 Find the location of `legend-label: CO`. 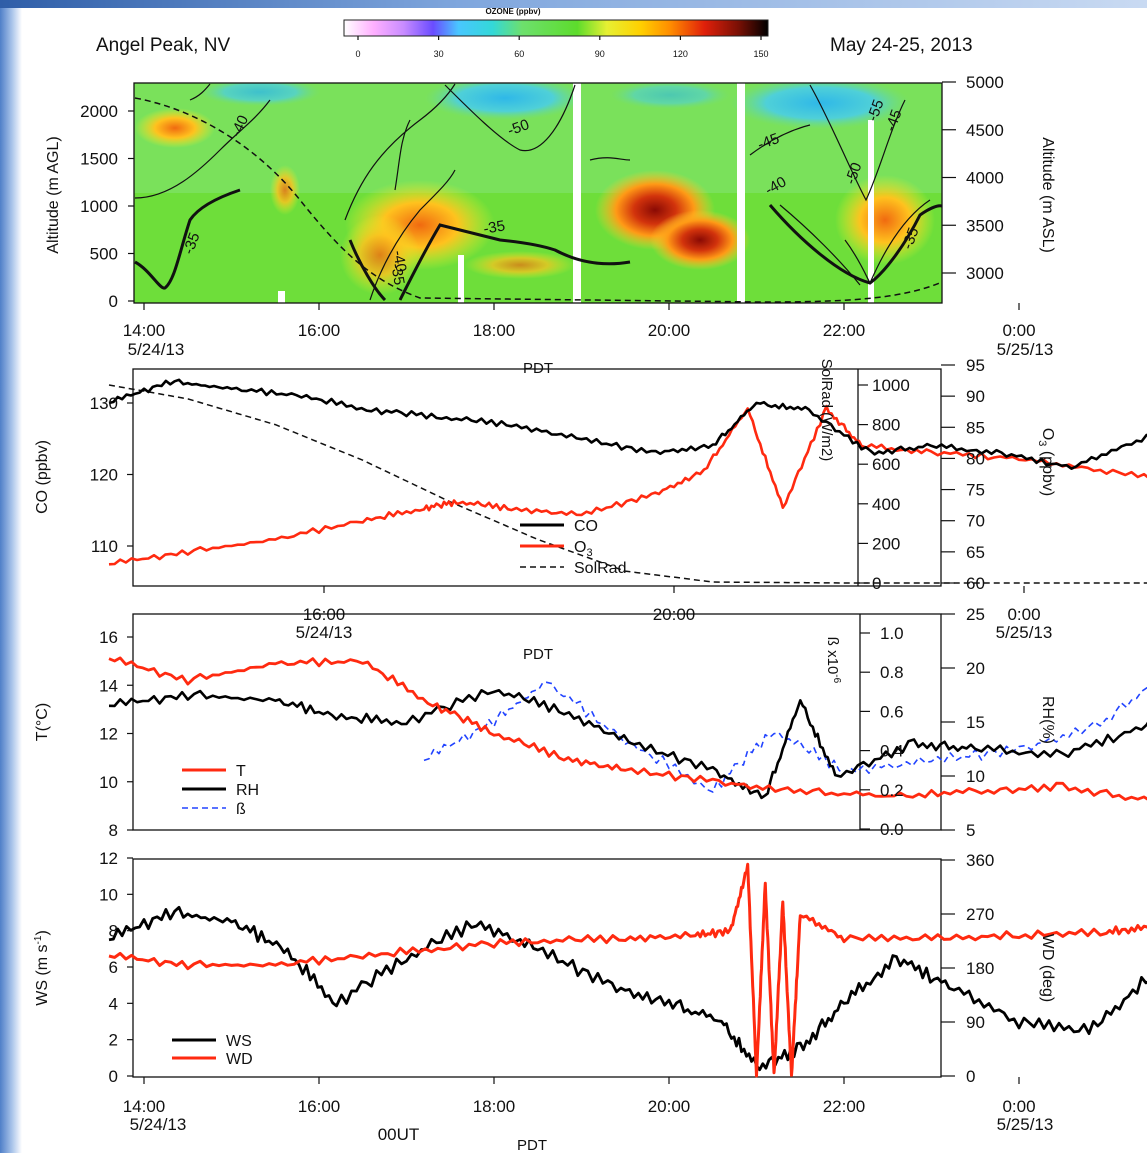

legend-label: CO is located at coordinates (586, 526).